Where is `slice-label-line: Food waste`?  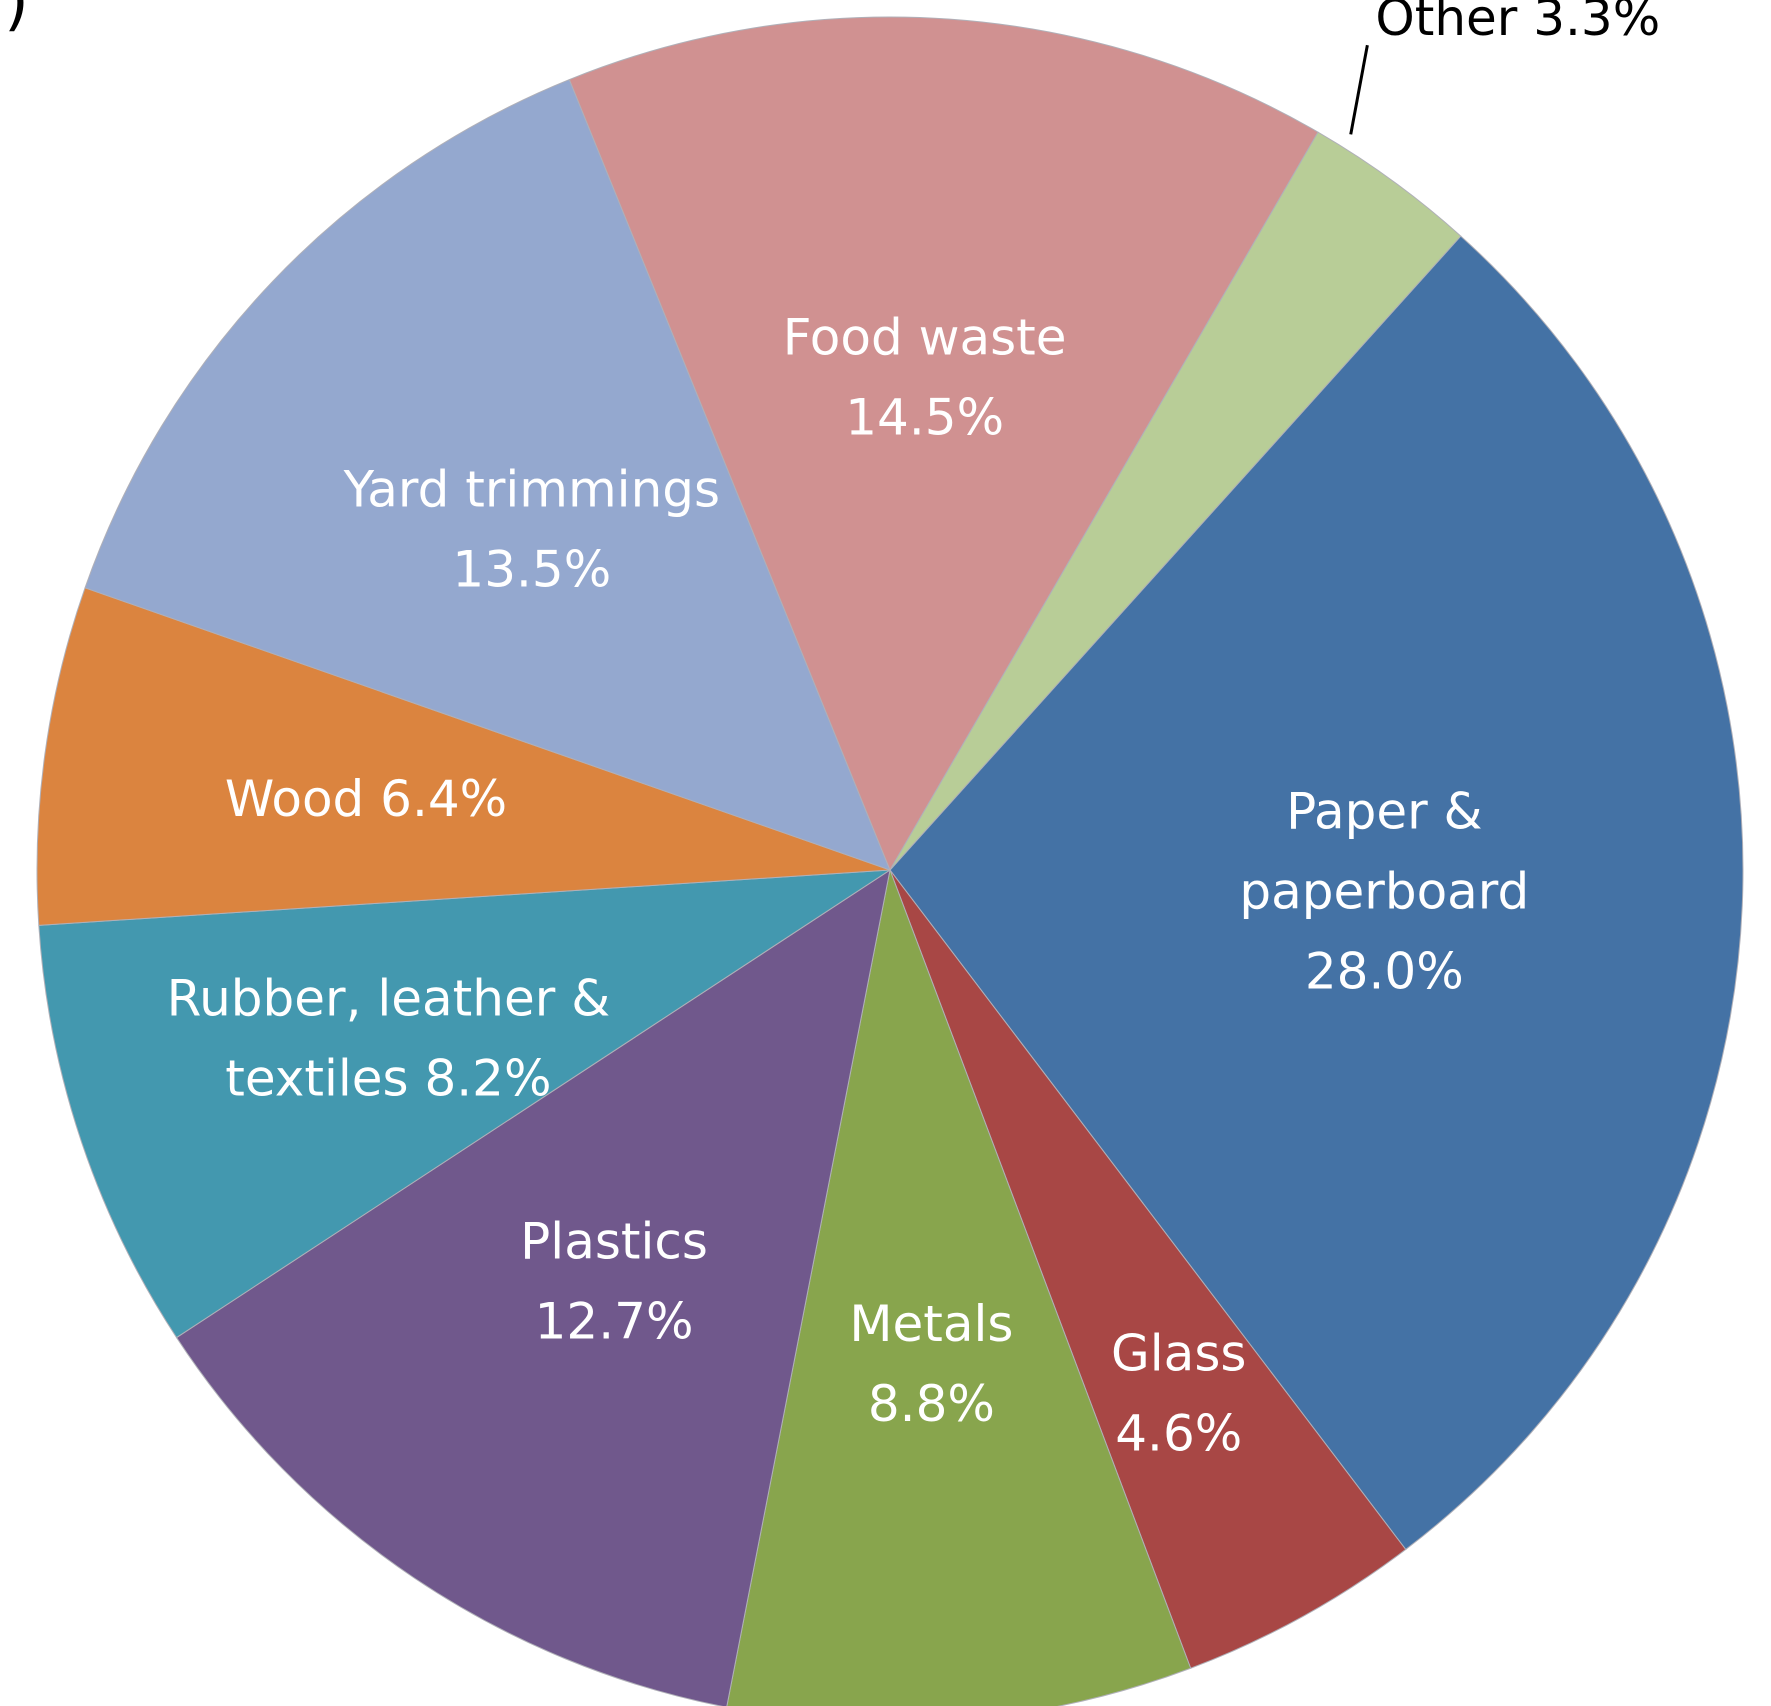
slice-label-line: Food waste is located at coordinates (925, 337).